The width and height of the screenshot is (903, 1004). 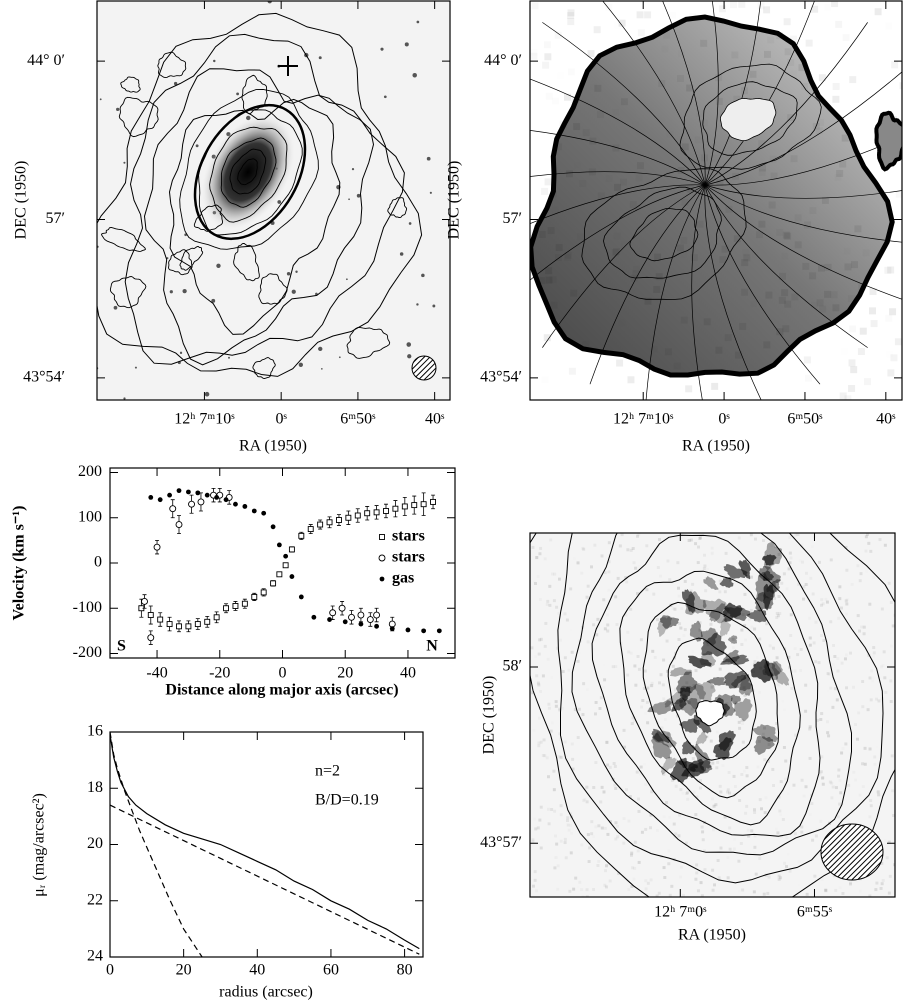 What do you see at coordinates (281, 419) in the screenshot?
I see `x-tick-label: 0ˢ` at bounding box center [281, 419].